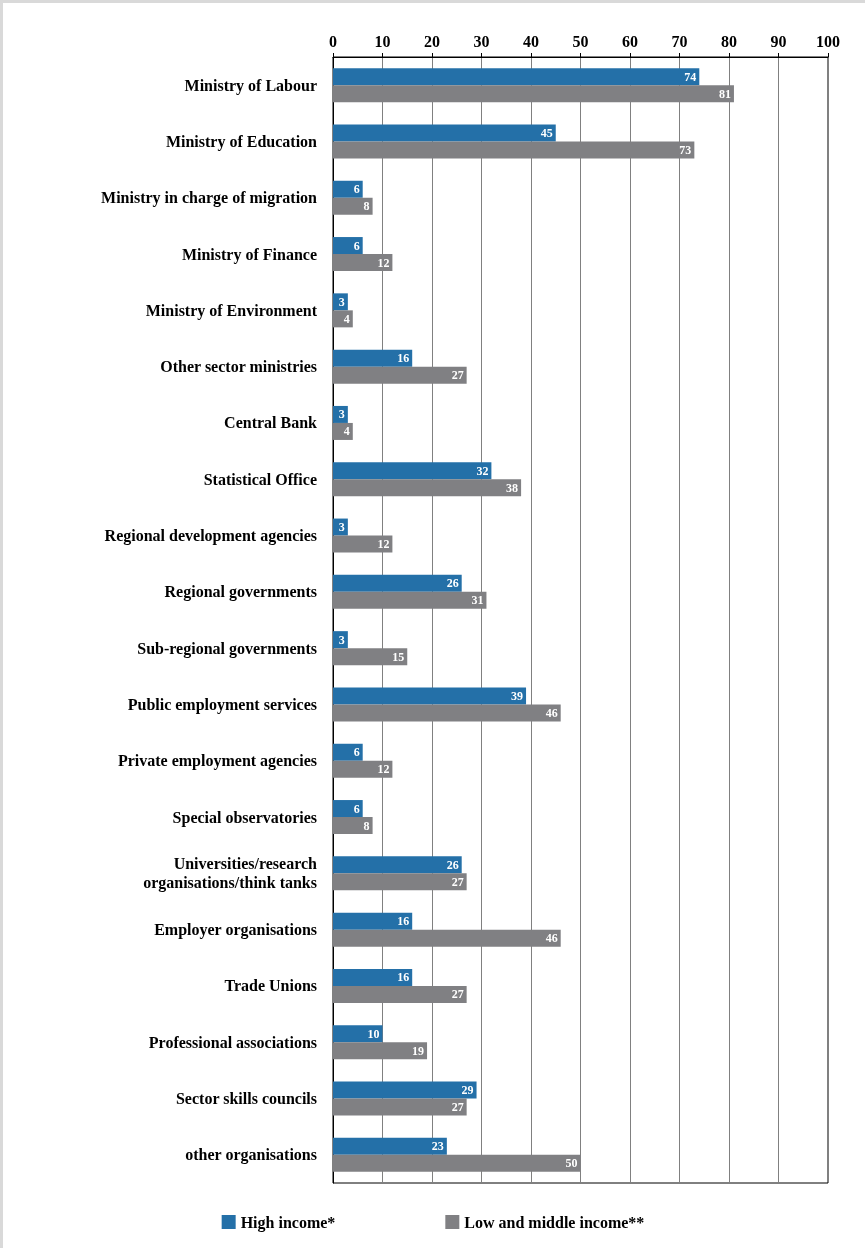 This screenshot has height=1249, width=866. What do you see at coordinates (333, 41) in the screenshot?
I see `x-tick-label: 0` at bounding box center [333, 41].